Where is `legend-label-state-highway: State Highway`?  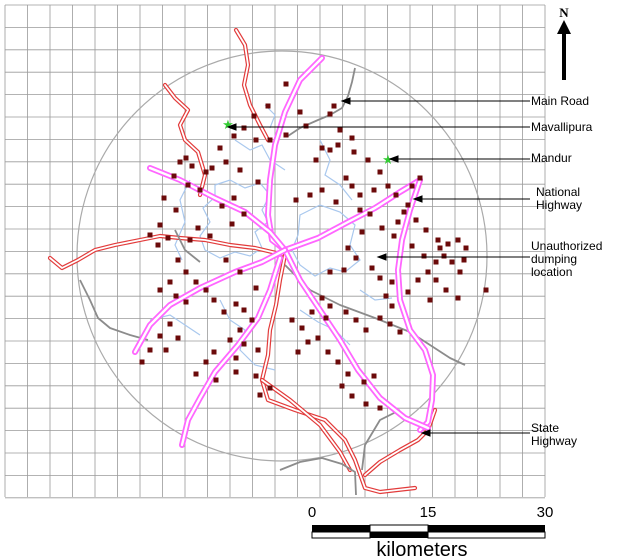 legend-label-state-highway: State Highway is located at coordinates (554, 434).